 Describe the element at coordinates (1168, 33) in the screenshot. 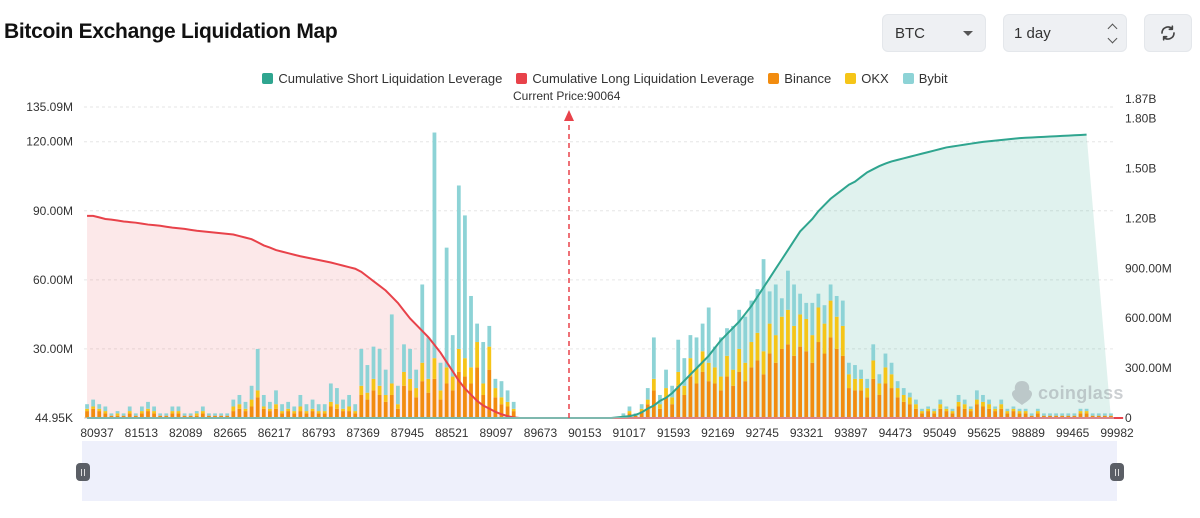

I see `refresh-button` at that location.